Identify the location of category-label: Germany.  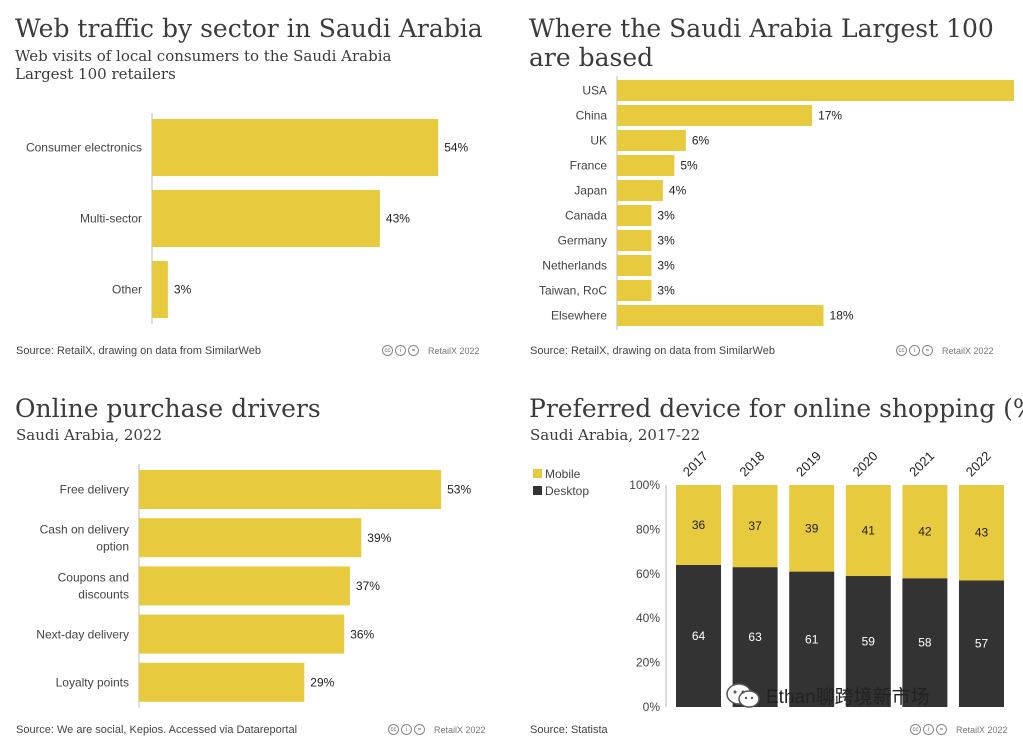
(582, 241).